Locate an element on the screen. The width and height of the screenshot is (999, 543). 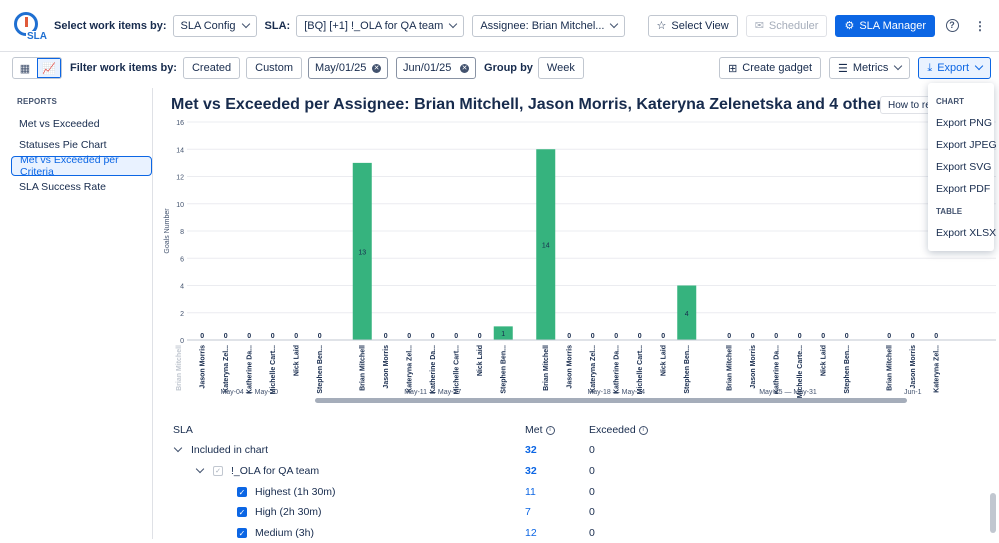
created-button: Created is located at coordinates (211, 68).